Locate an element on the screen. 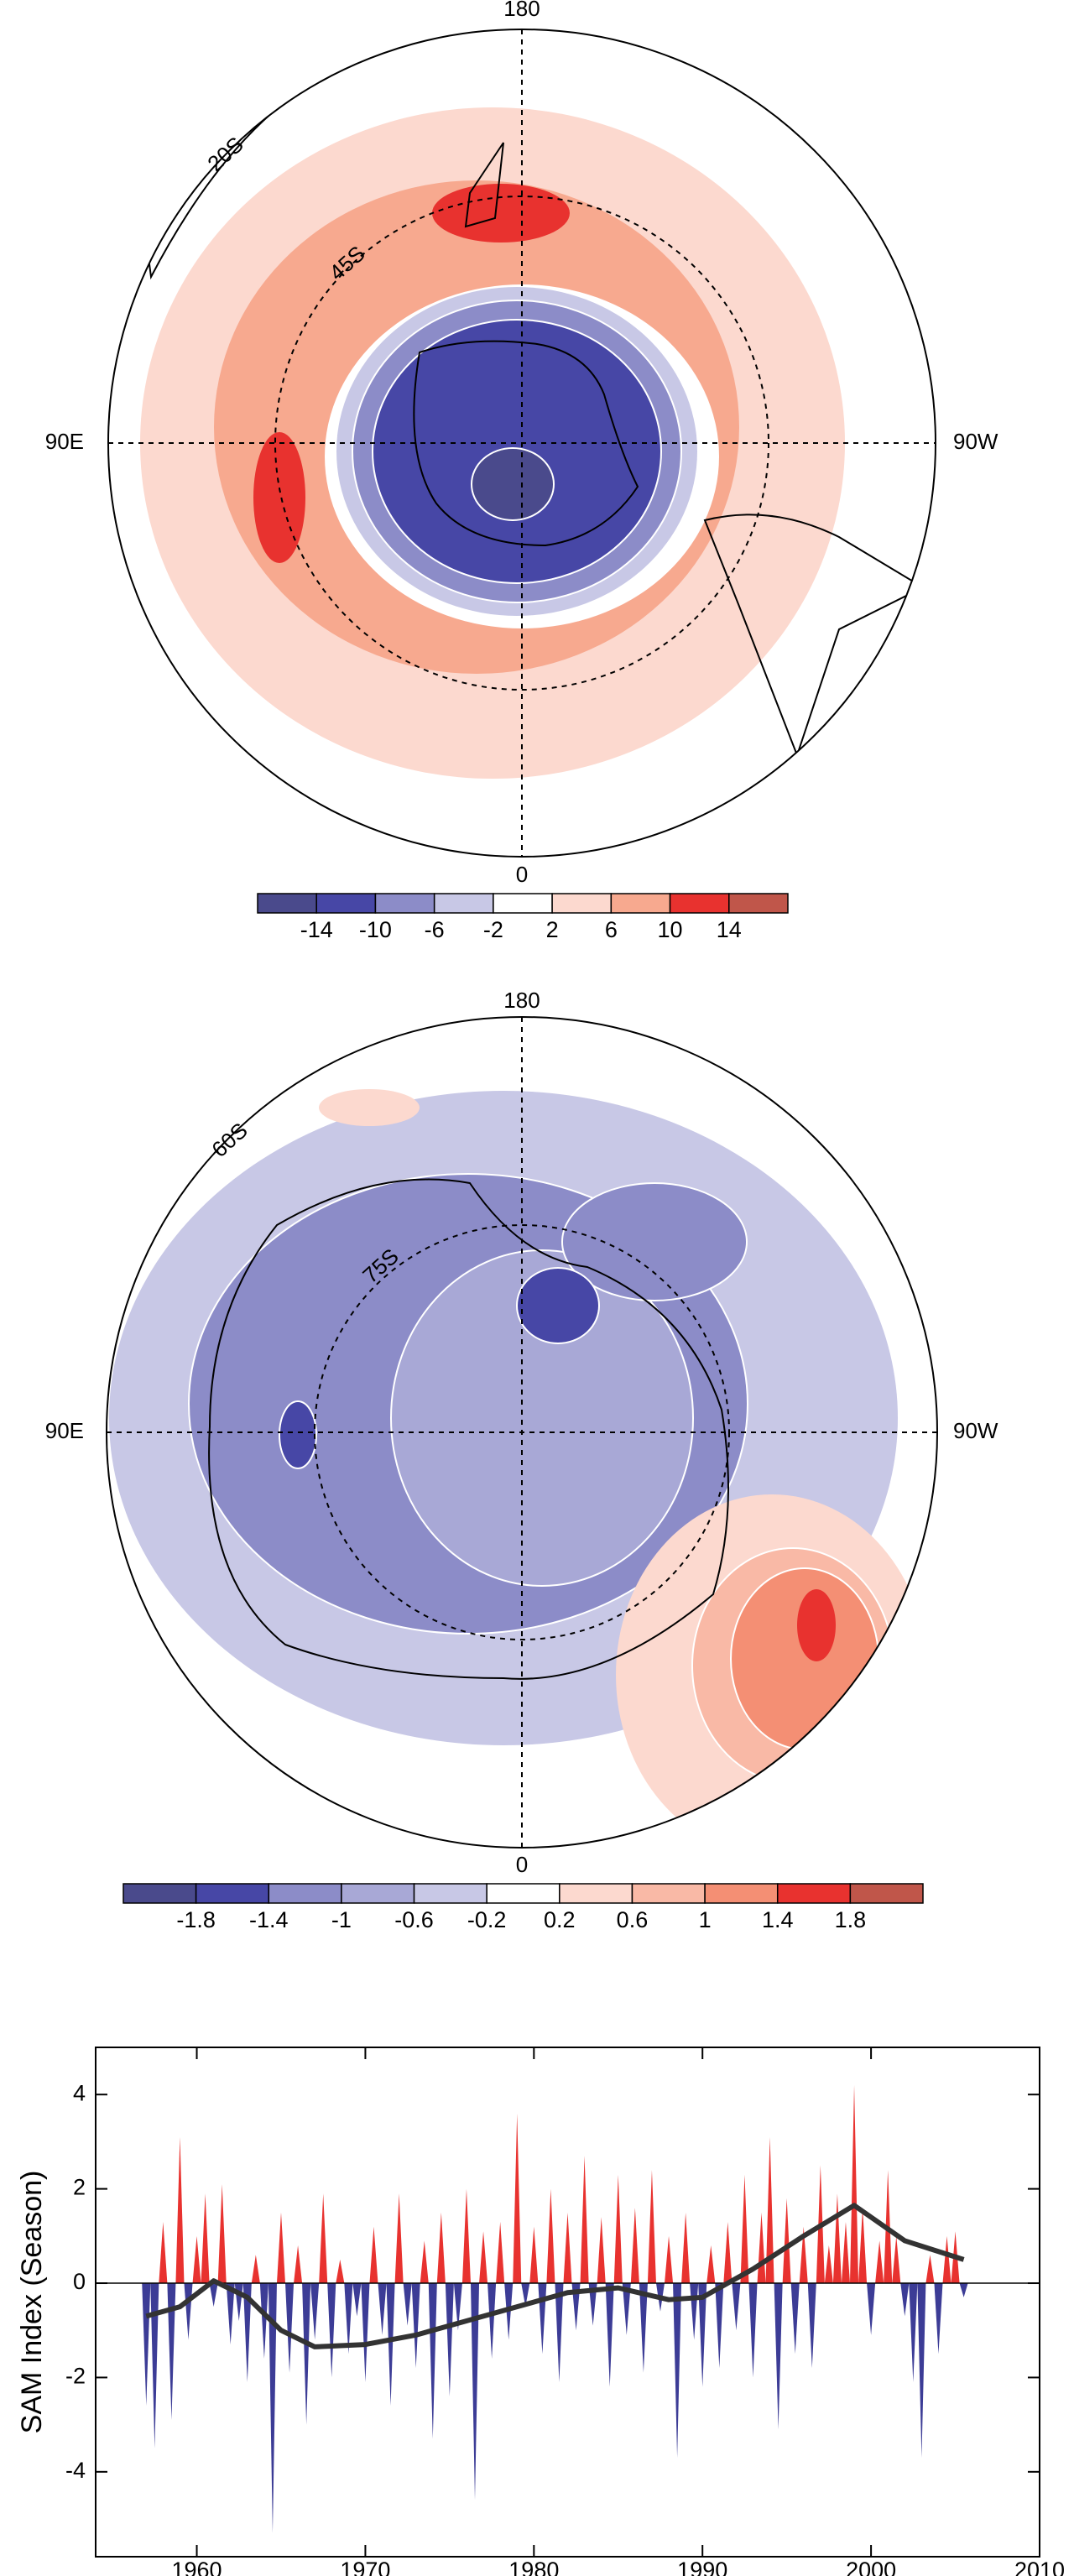 Image resolution: width=1074 pixels, height=2576 pixels. lon-label: 90W is located at coordinates (976, 441).